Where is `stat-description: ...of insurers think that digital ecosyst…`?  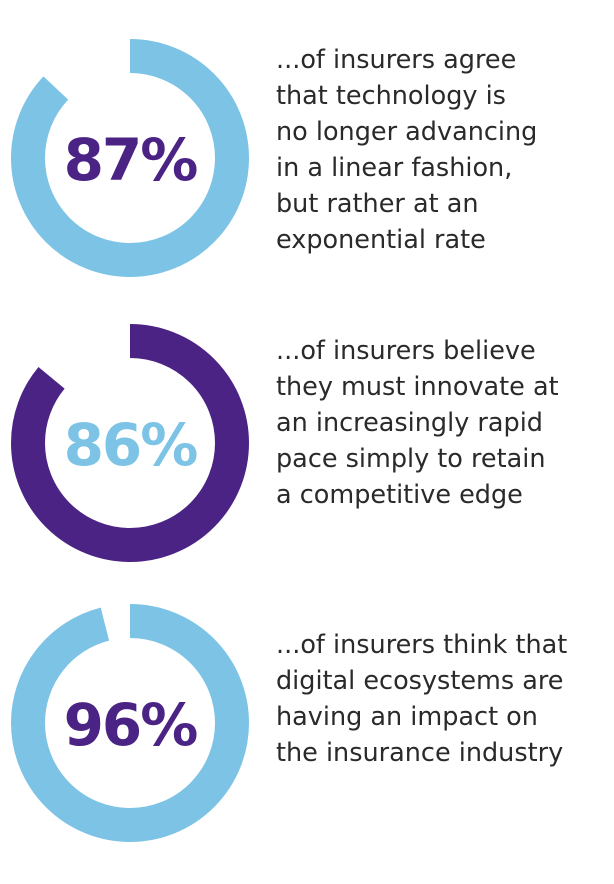 stat-description: ...of insurers think that digital ecosyst… is located at coordinates (441, 699).